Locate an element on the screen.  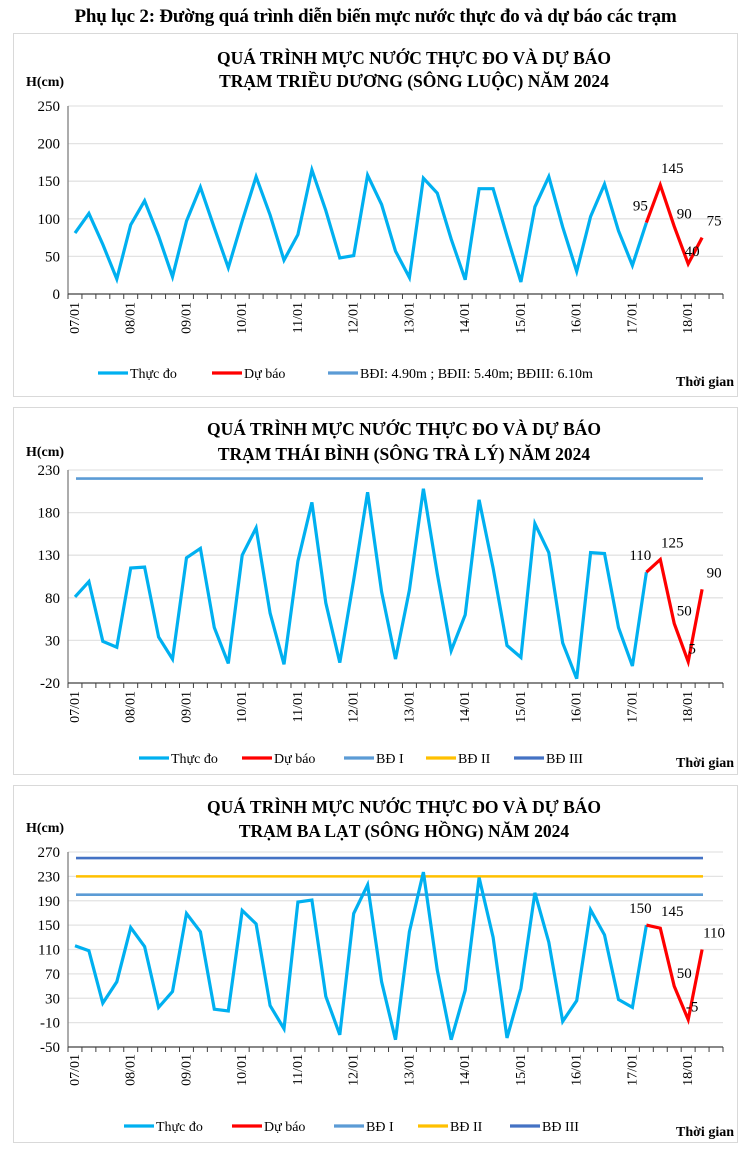
y-tick-label: -20 is located at coordinates (50, 684).